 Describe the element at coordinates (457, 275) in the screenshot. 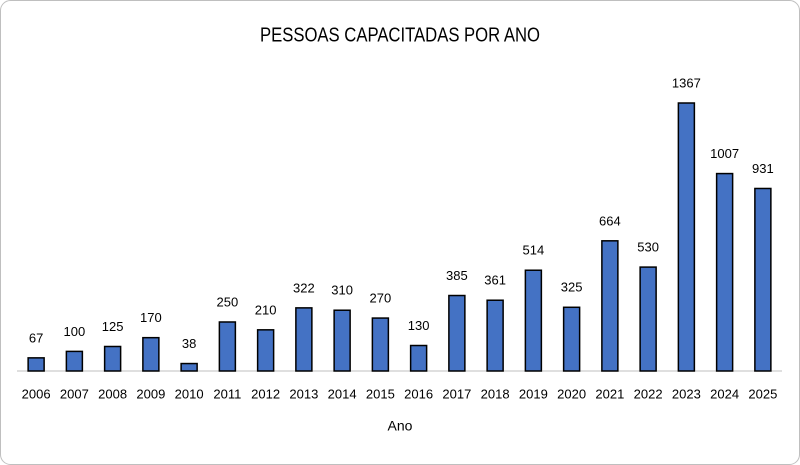

I see `data-label: 385` at that location.